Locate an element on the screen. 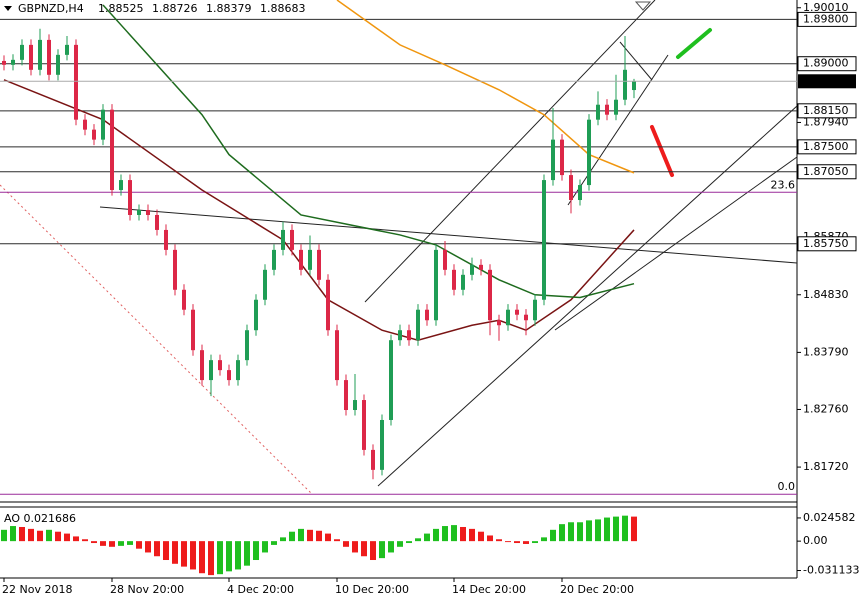 Image resolution: width=860 pixels, height=597 pixels. y-tick-label: 1.90010 is located at coordinates (826, 7).